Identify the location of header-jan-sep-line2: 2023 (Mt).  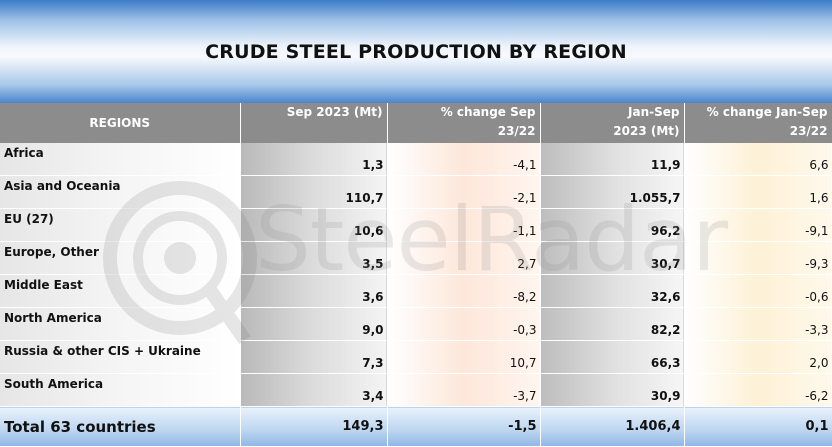
(646, 131).